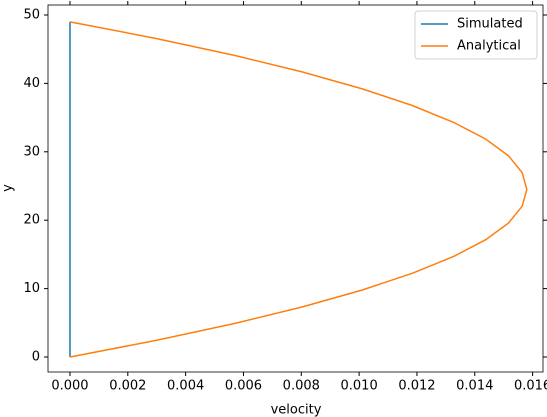  Describe the element at coordinates (31, 220) in the screenshot. I see `y-tick-label: 20` at that location.